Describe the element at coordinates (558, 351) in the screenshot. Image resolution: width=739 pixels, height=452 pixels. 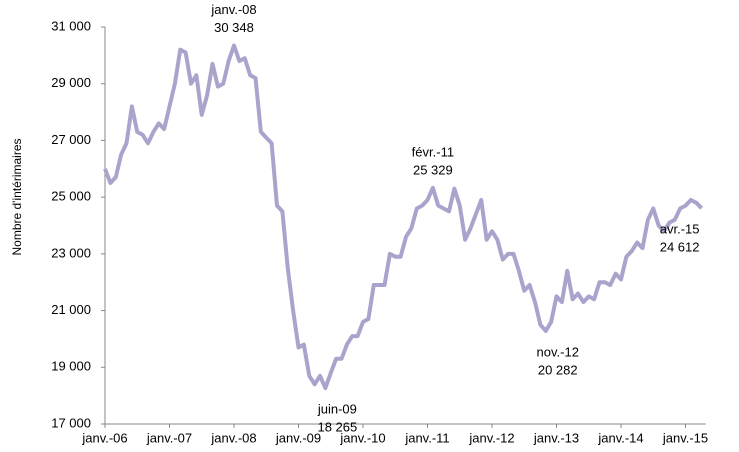
I see `annotation-date: nov.-12` at that location.